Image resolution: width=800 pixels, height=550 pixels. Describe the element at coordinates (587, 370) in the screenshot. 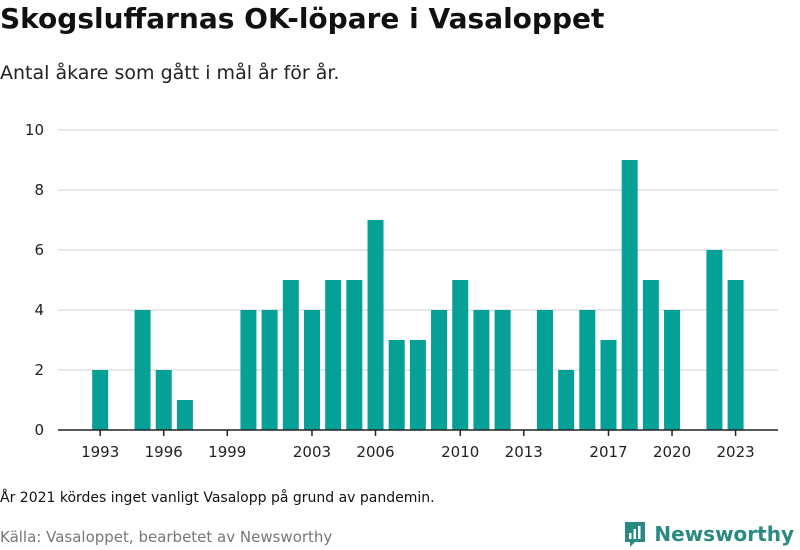

I see `bar-2016` at that location.